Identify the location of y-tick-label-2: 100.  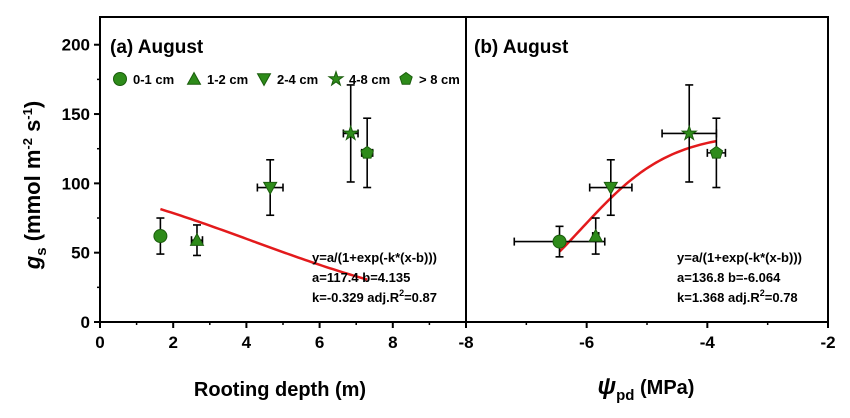
(76, 183).